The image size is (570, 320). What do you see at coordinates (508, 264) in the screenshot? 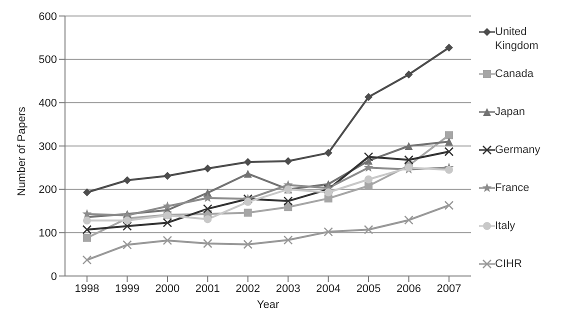
I see `legend-label: CIHR` at bounding box center [508, 264].